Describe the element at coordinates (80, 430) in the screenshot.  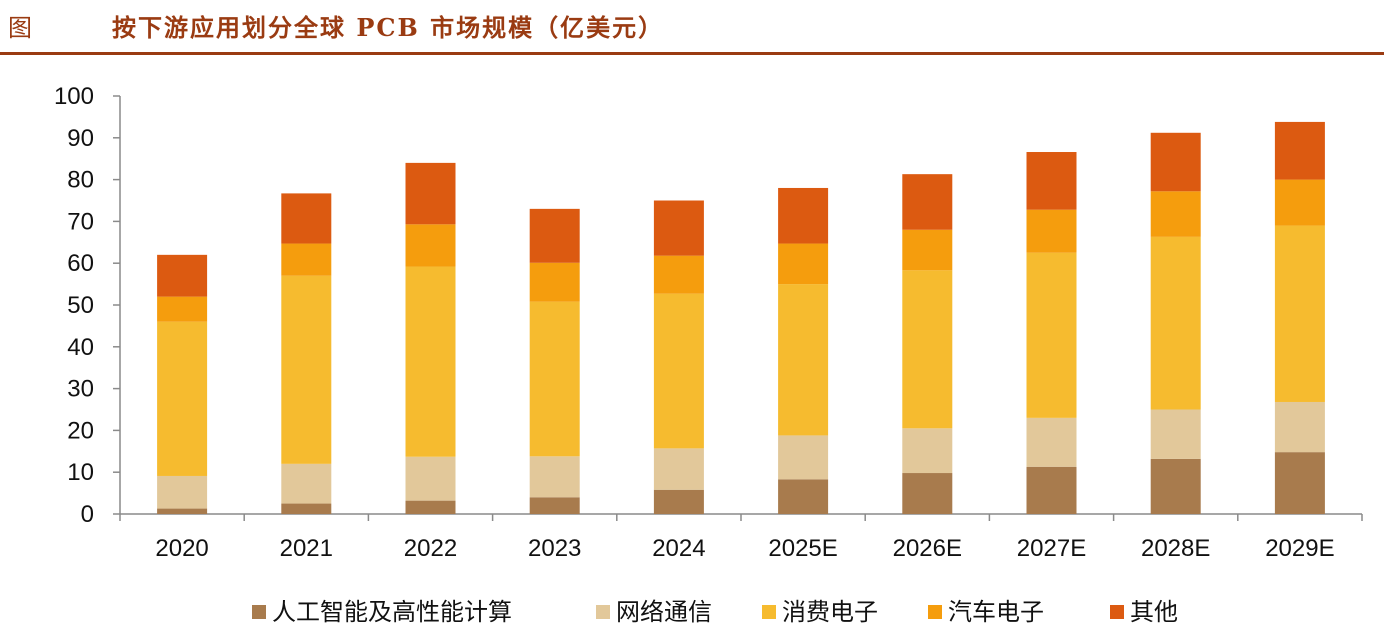
I see `y-tick-label: 20` at that location.